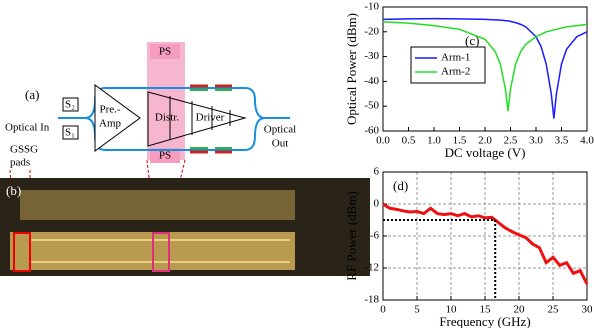  I want to click on x-tick-label: 5, so click(417, 310).